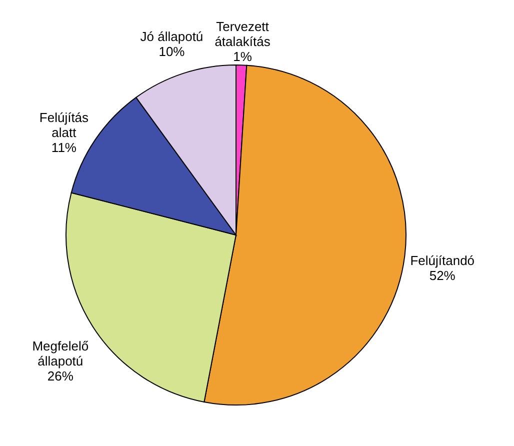  What do you see at coordinates (60, 376) in the screenshot?
I see `data-label: 26%` at bounding box center [60, 376].